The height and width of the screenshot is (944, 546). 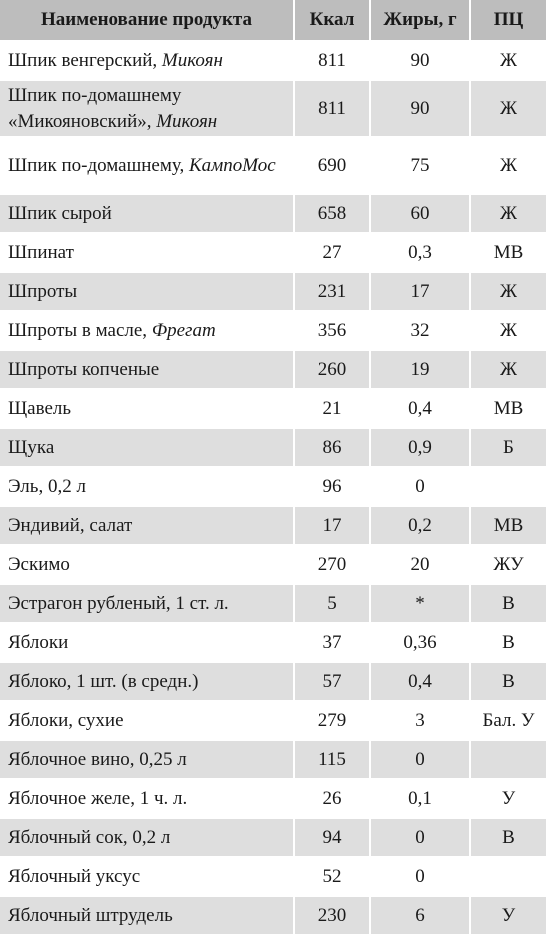 I want to click on fat-cell: 17, so click(x=420, y=292).